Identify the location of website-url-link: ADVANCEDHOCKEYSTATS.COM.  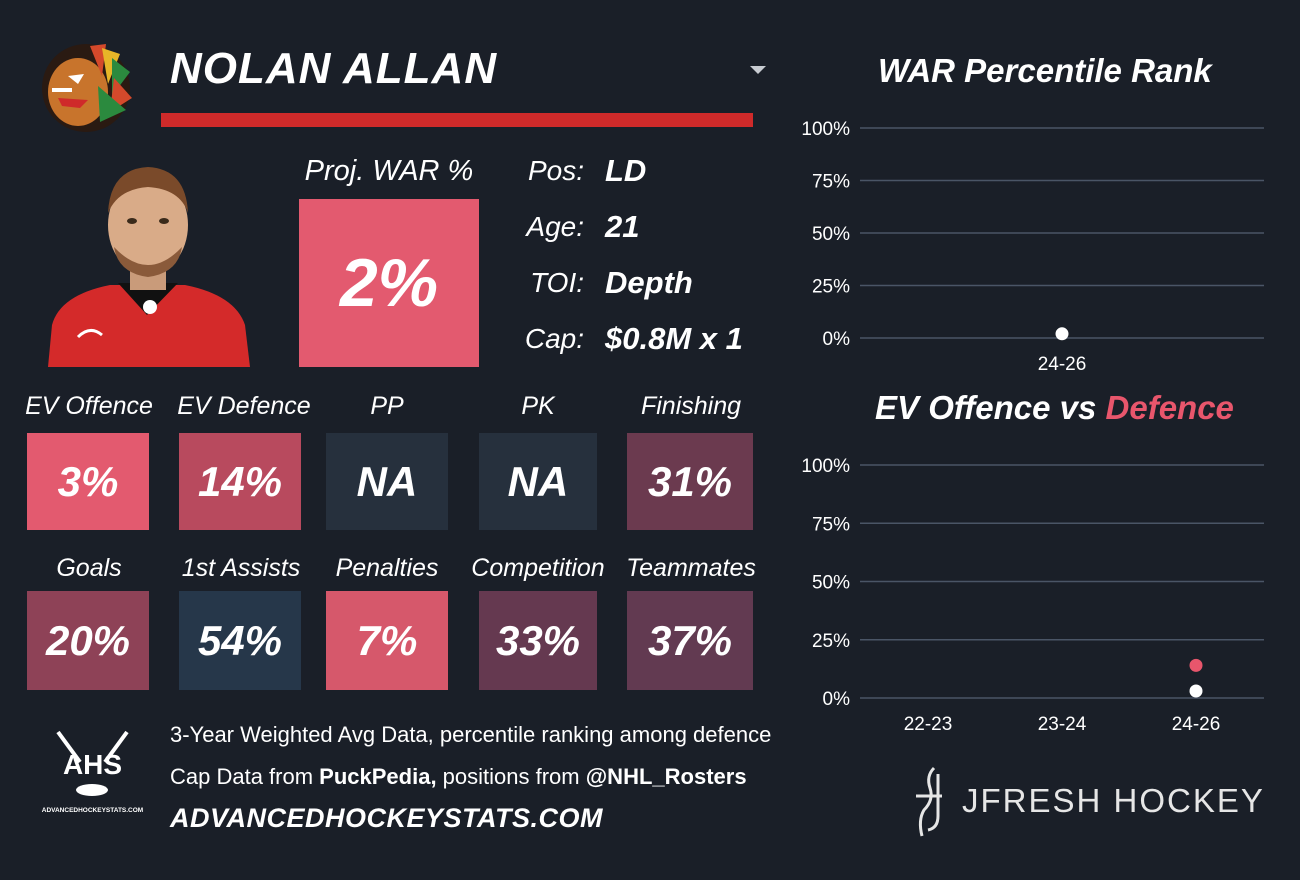
(387, 818).